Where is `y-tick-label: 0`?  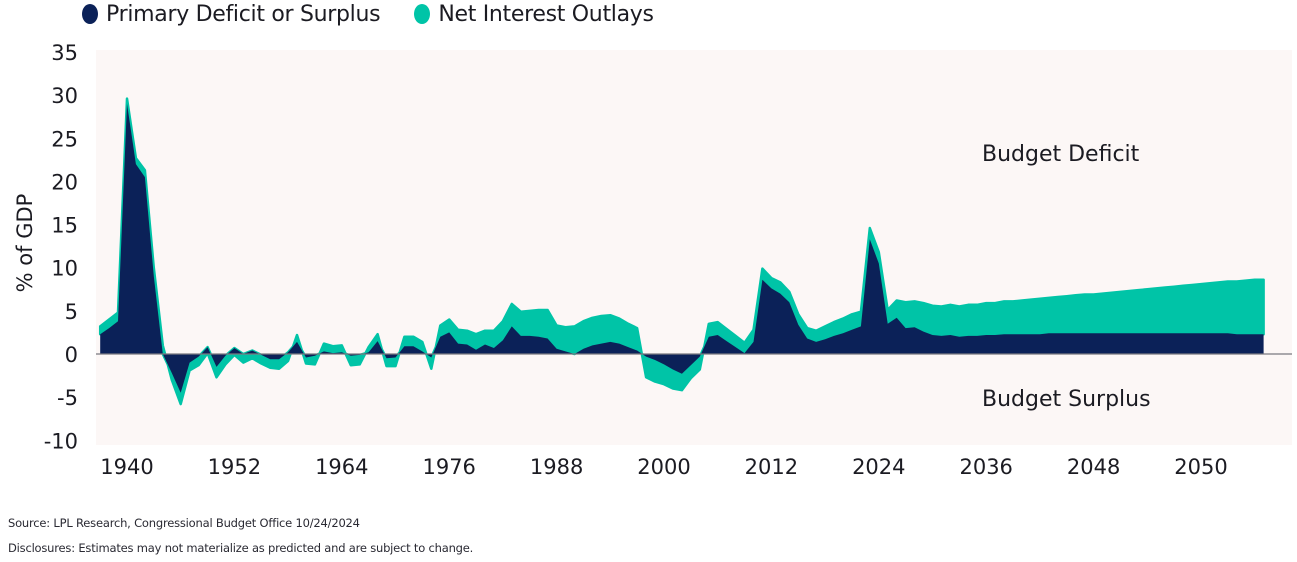 y-tick-label: 0 is located at coordinates (71, 355).